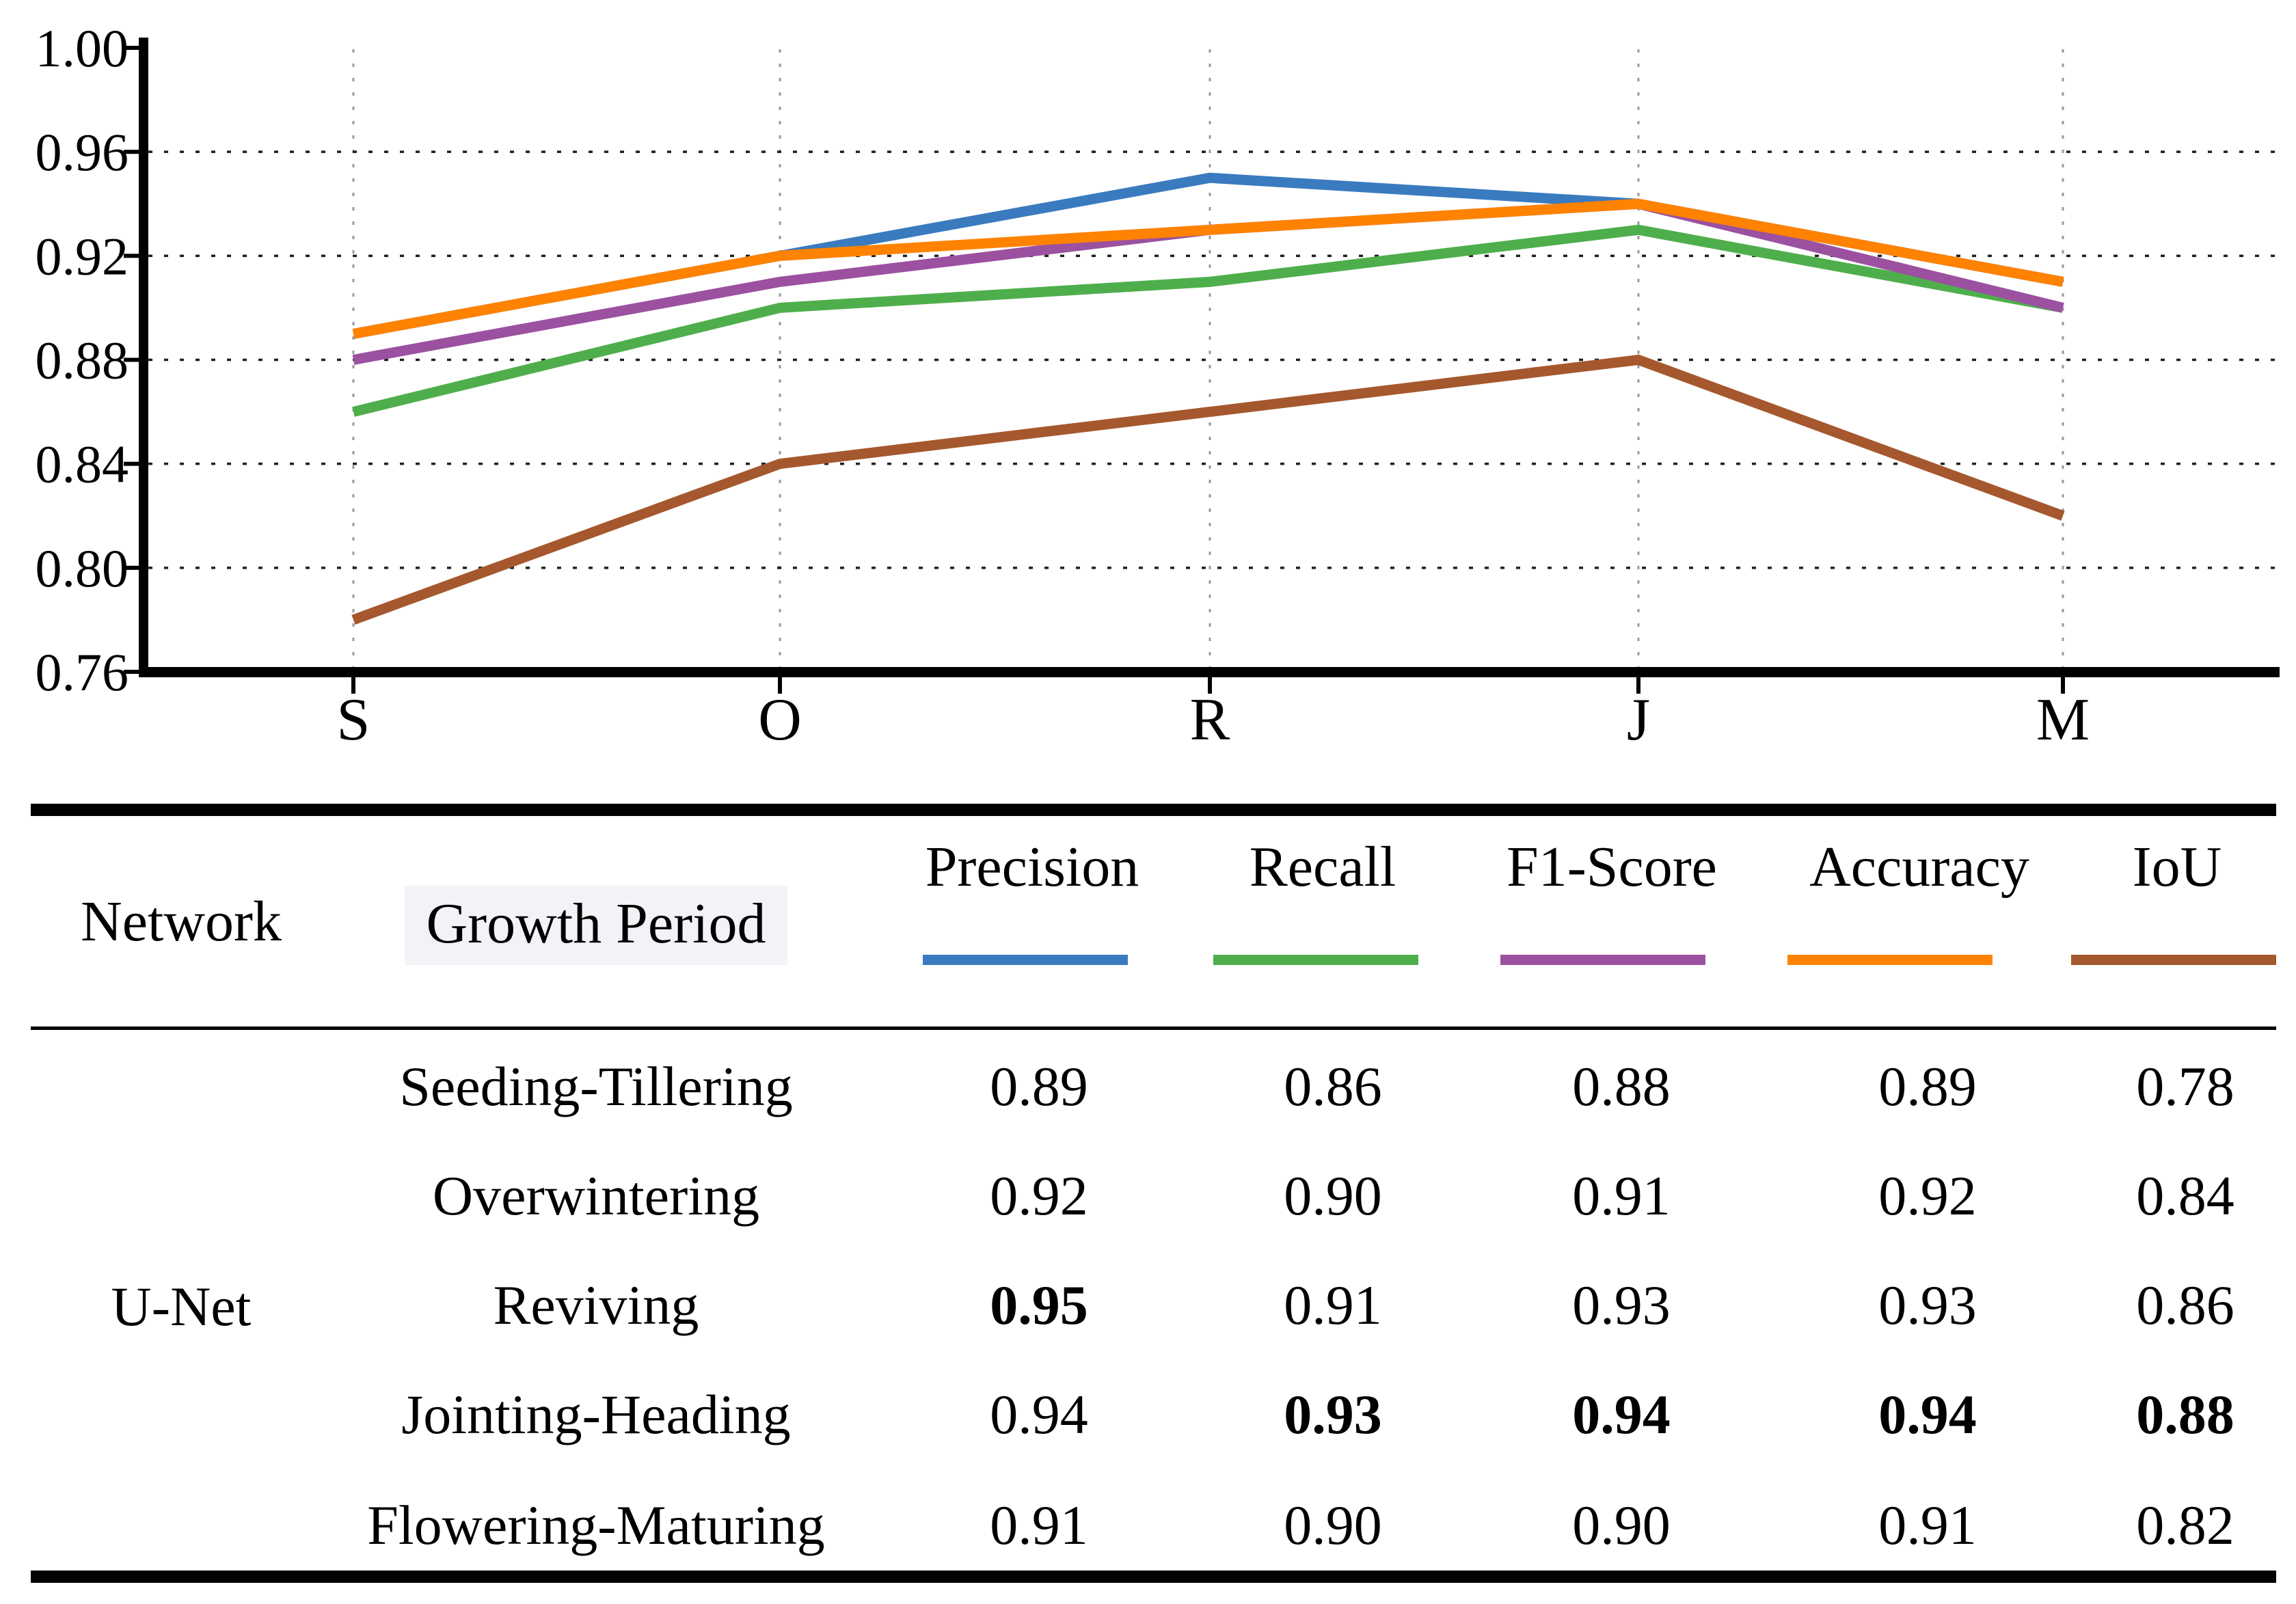 Image resolution: width=2296 pixels, height=1604 pixels. What do you see at coordinates (1622, 1525) in the screenshot?
I see `f1-score-value-cell: 0.90` at bounding box center [1622, 1525].